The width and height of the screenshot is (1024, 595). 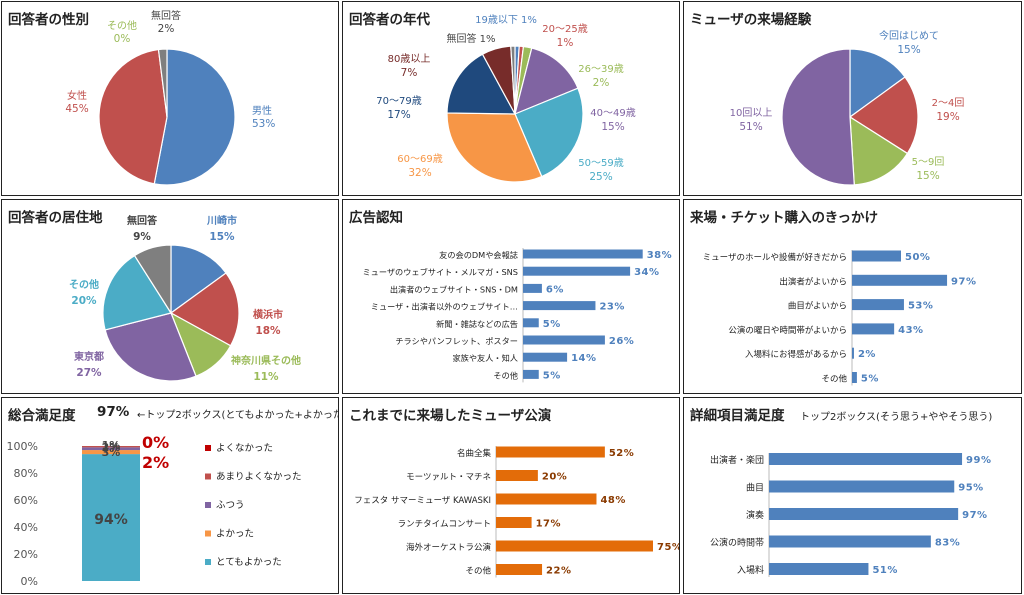 What do you see at coordinates (920, 306) in the screenshot?
I see `bar-value-label: 53%` at bounding box center [920, 306].